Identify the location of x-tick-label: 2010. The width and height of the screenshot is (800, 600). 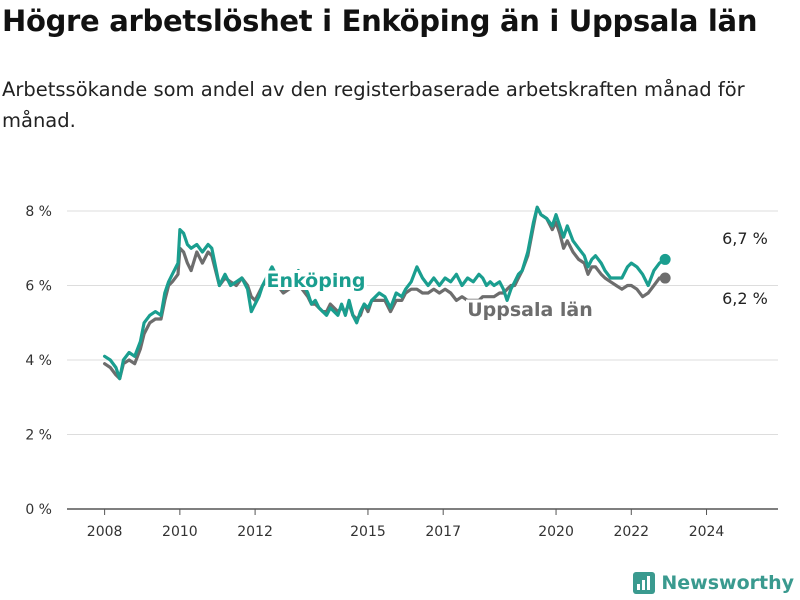
(180, 532).